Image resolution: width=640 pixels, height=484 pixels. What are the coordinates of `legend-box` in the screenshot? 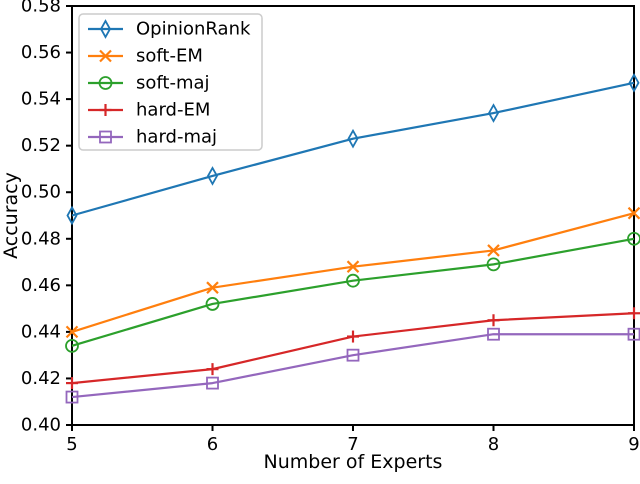 It's located at (170, 82).